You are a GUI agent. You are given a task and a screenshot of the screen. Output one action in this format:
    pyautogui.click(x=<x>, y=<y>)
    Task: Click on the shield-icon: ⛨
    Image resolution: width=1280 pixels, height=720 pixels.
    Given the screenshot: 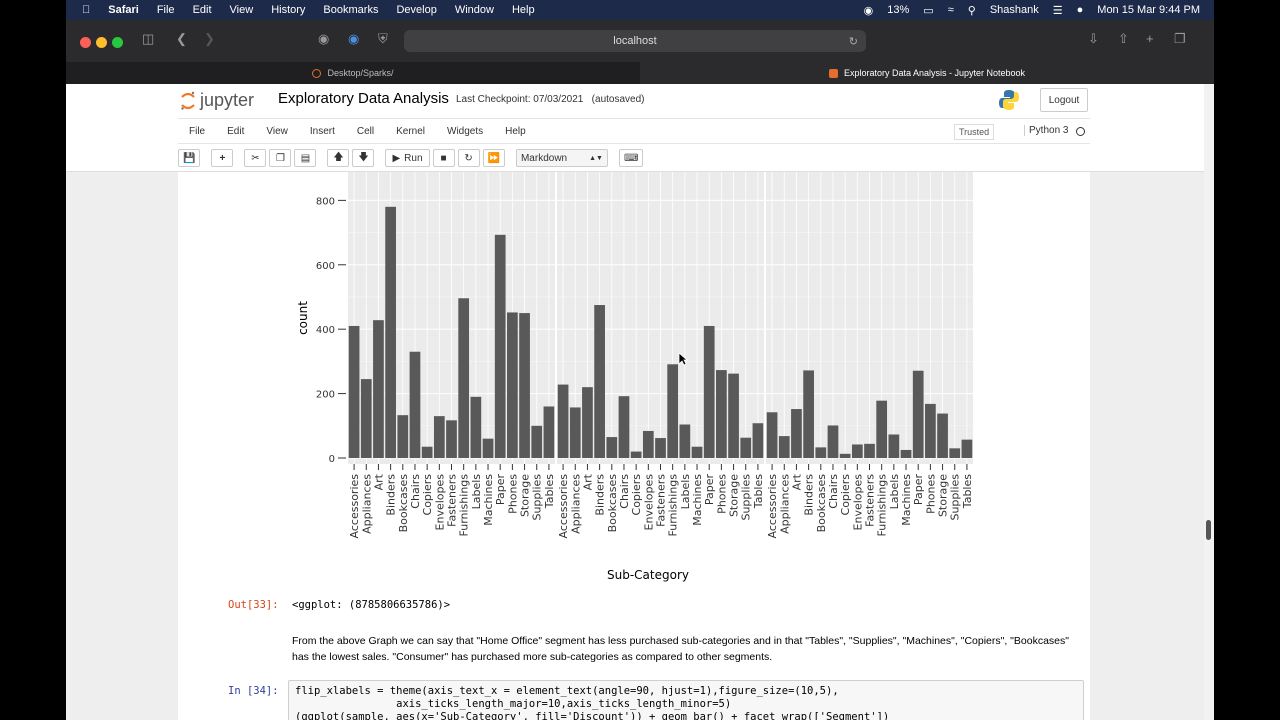 What is the action you would take?
    pyautogui.click(x=383, y=38)
    